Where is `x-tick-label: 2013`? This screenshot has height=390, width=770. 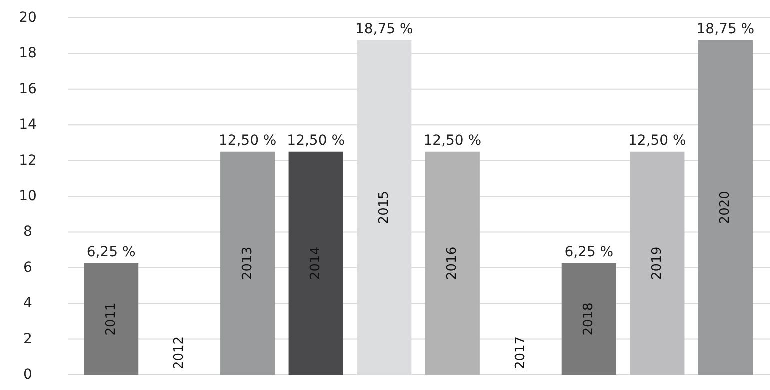 x-tick-label: 2013 is located at coordinates (248, 263).